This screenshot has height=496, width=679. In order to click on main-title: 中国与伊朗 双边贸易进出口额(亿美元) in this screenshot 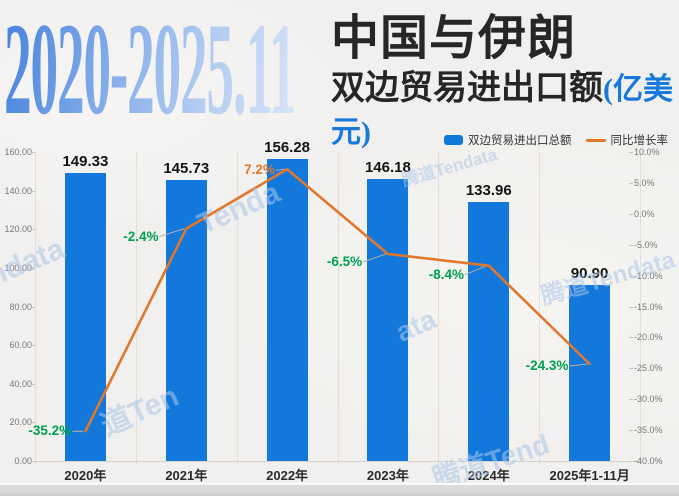, I will do `click(505, 82)`.